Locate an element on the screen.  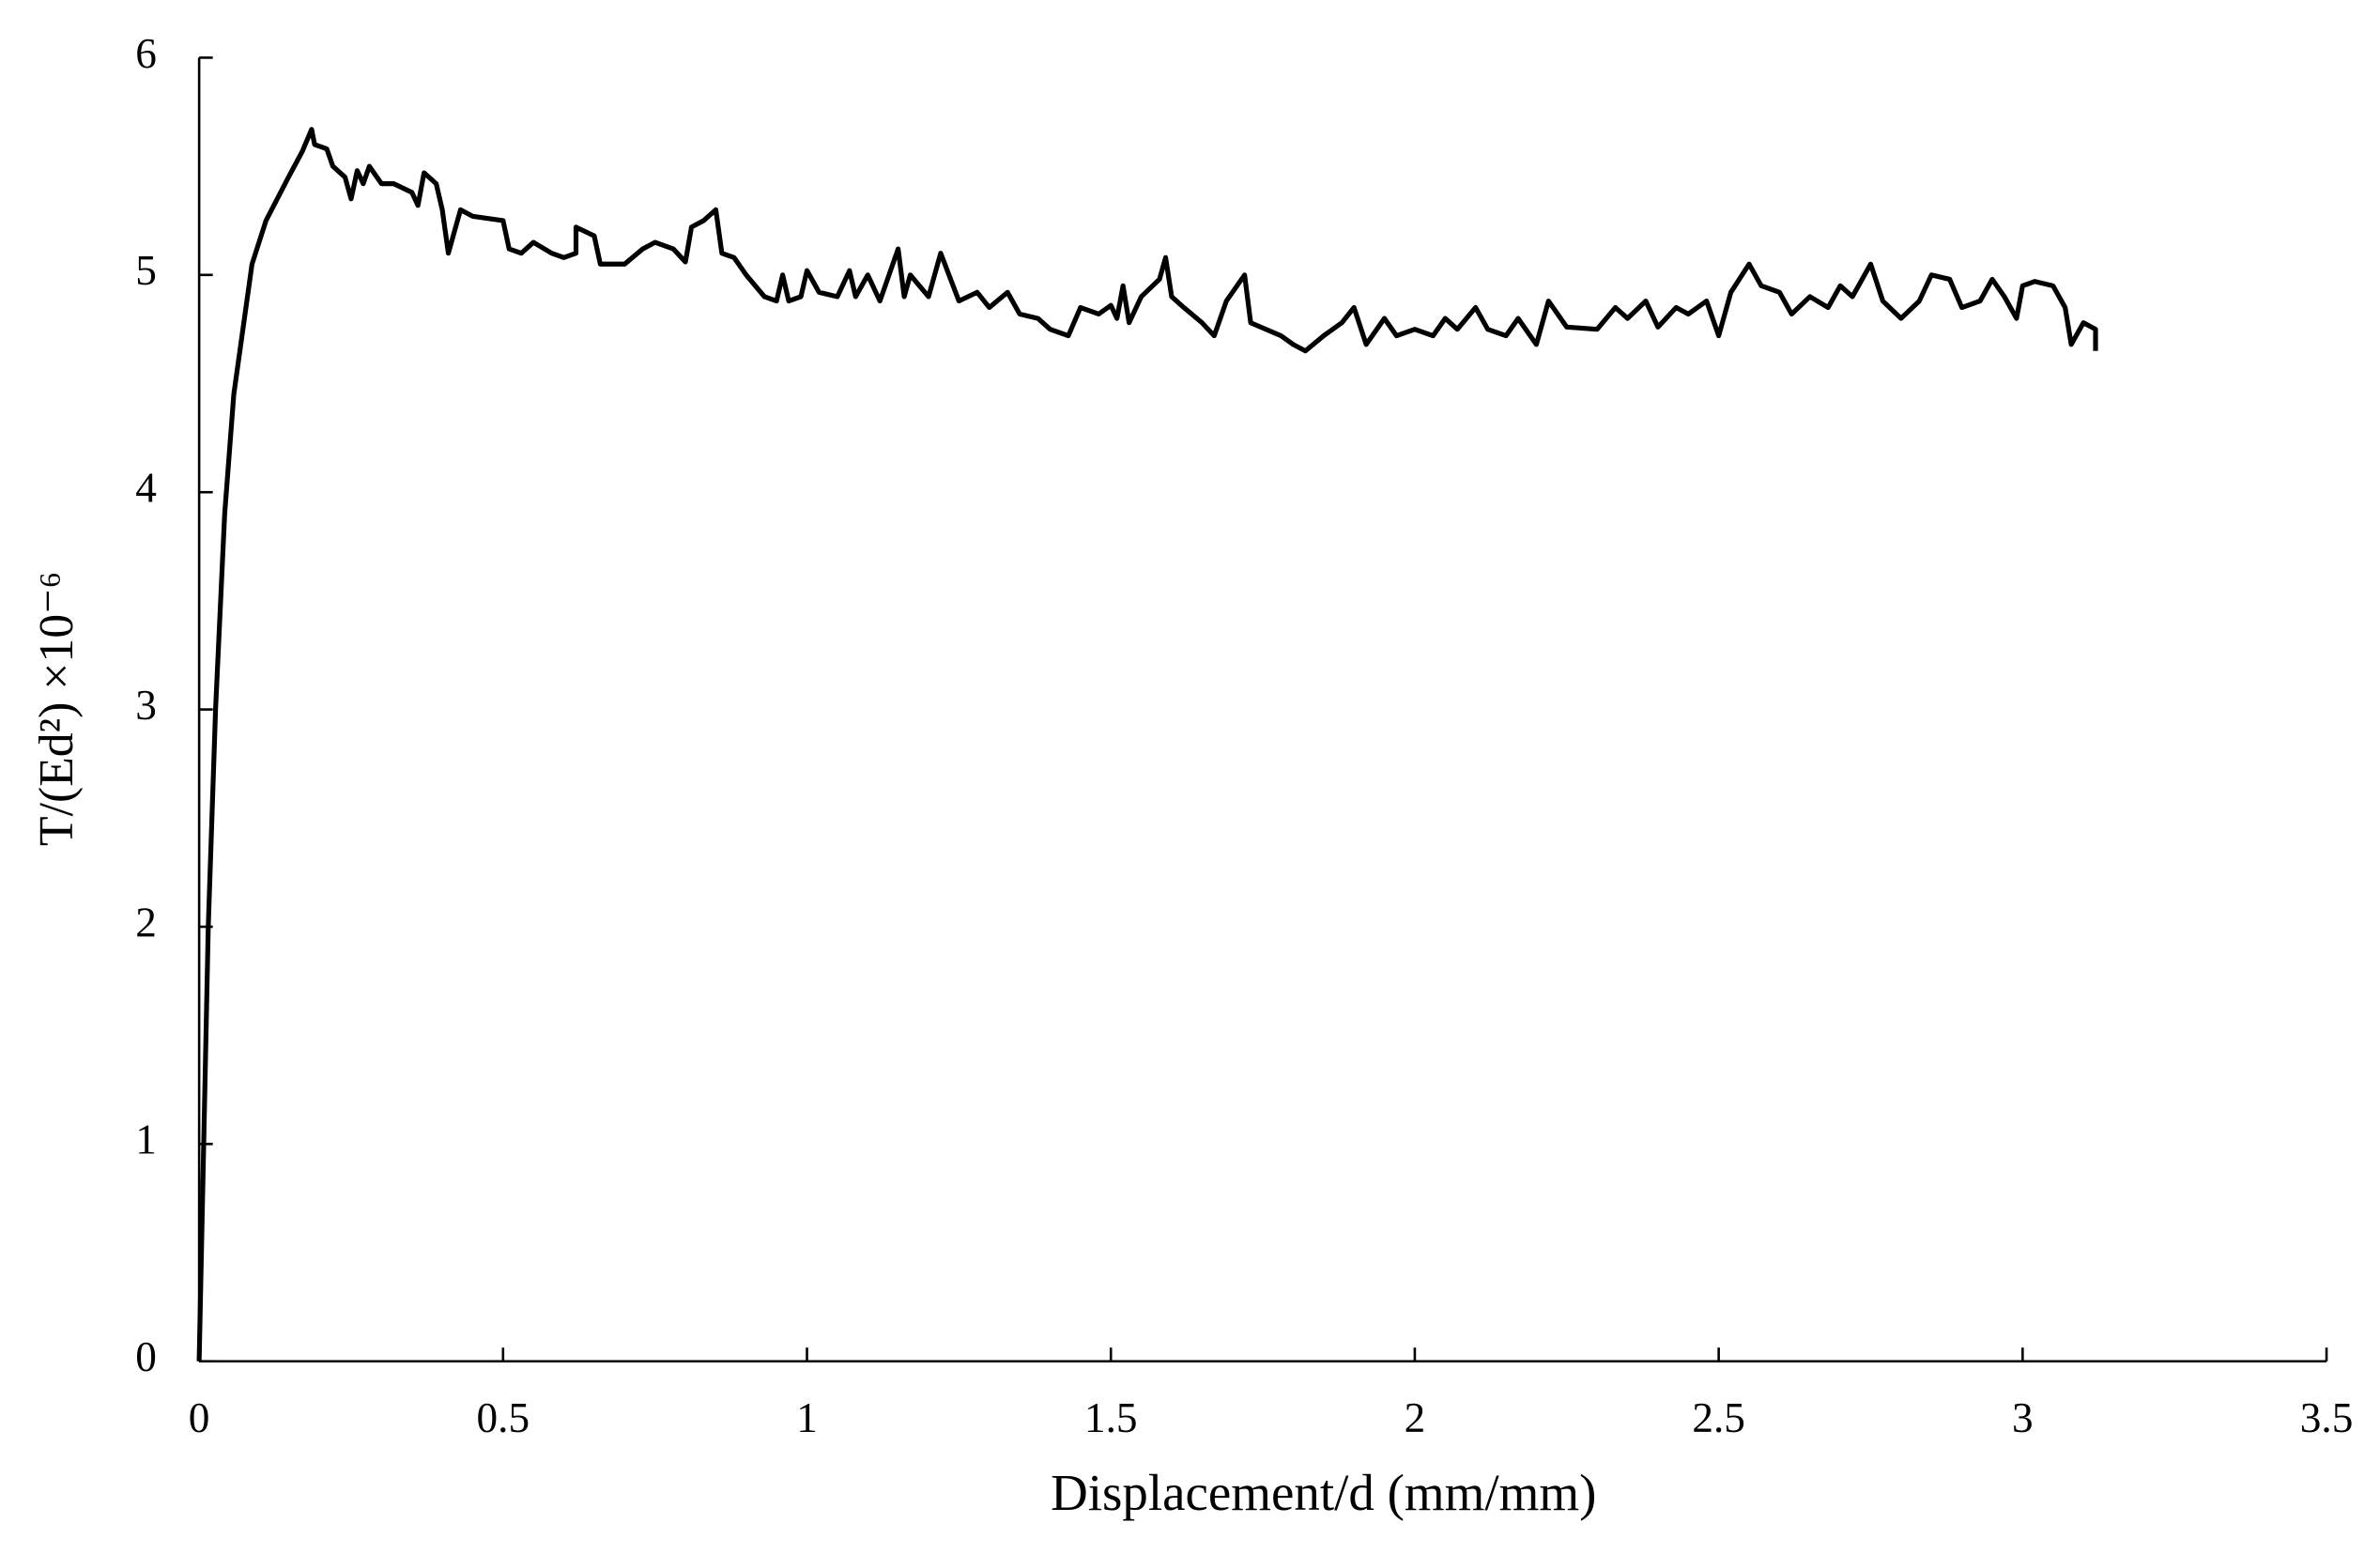
y-tick-label: 0 is located at coordinates (146, 1356).